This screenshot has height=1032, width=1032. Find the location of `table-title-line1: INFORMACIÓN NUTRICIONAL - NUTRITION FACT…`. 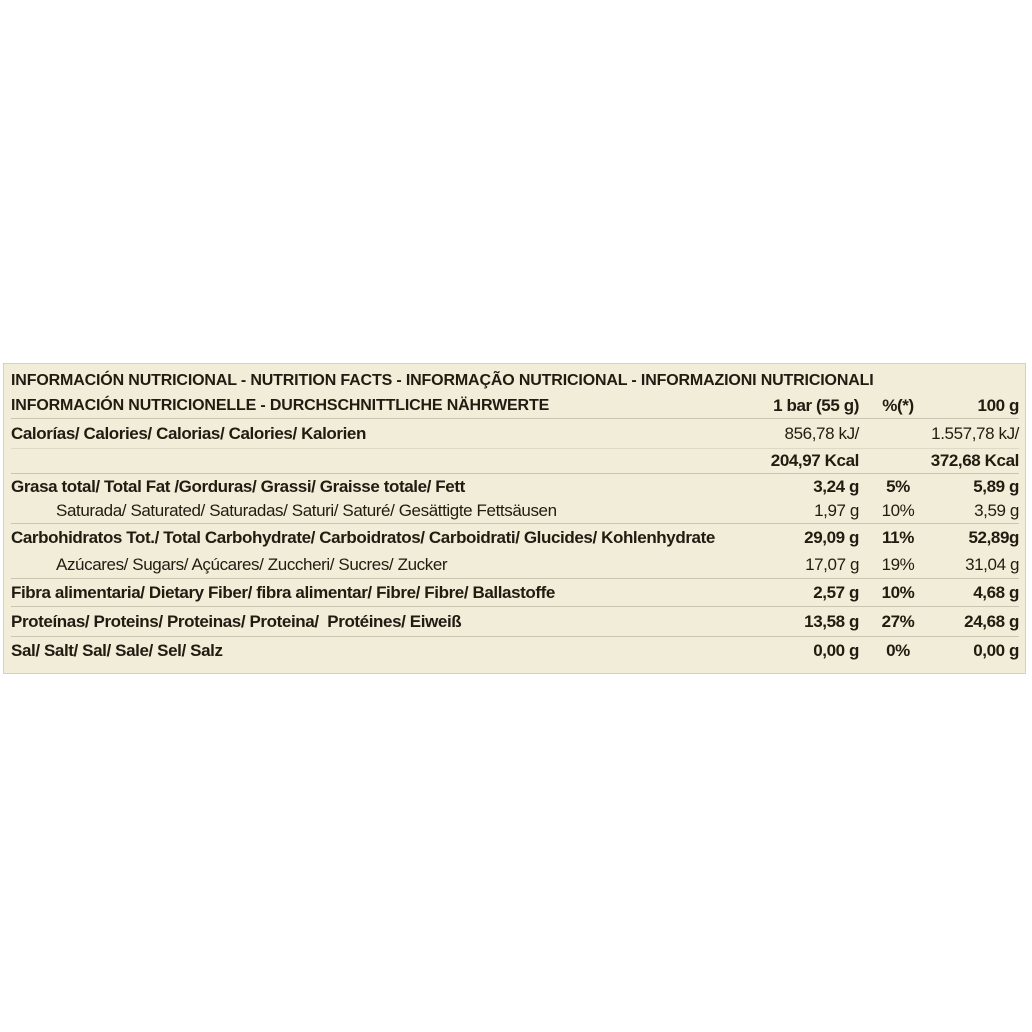

table-title-line1: INFORMACIÓN NUTRICIONAL - NUTRITION FACT… is located at coordinates (442, 380).